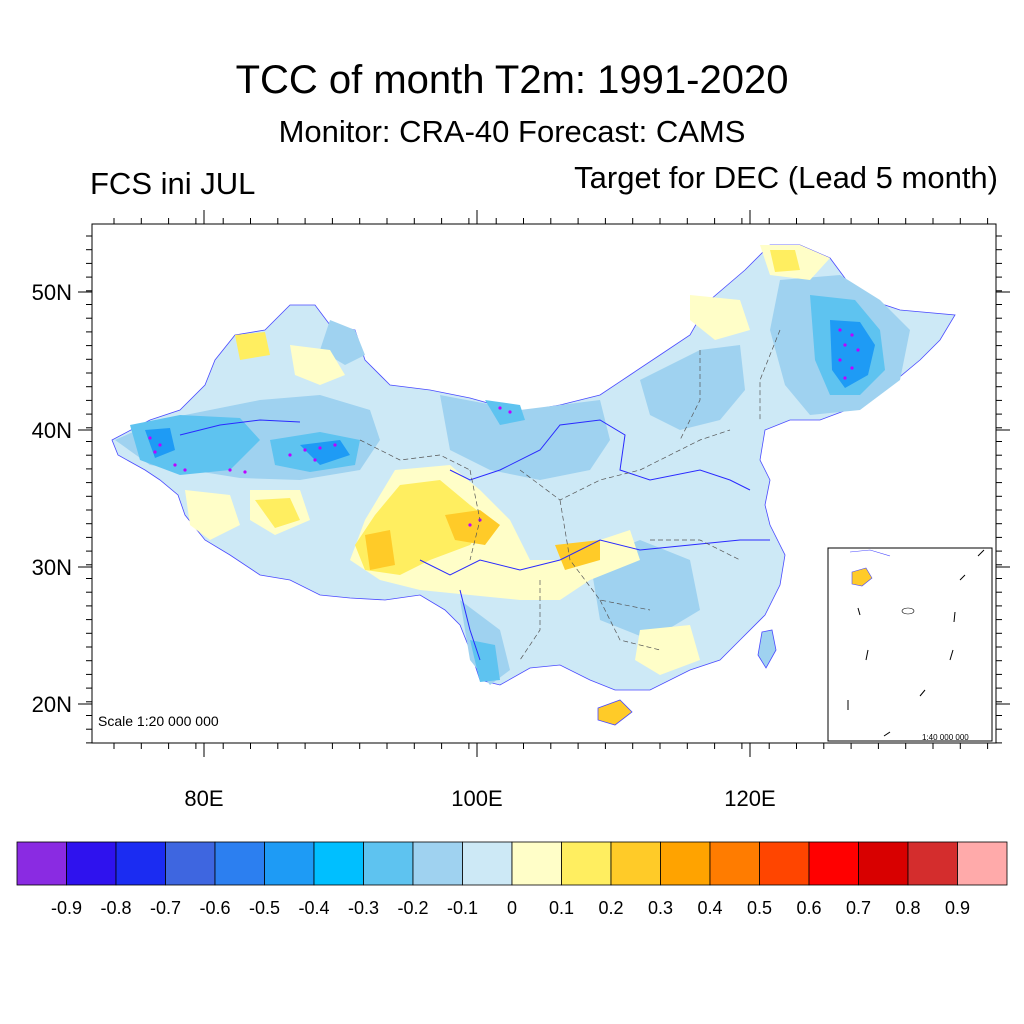 This screenshot has width=1024, height=1024. I want to click on colorbar-label: 0.5, so click(759, 908).